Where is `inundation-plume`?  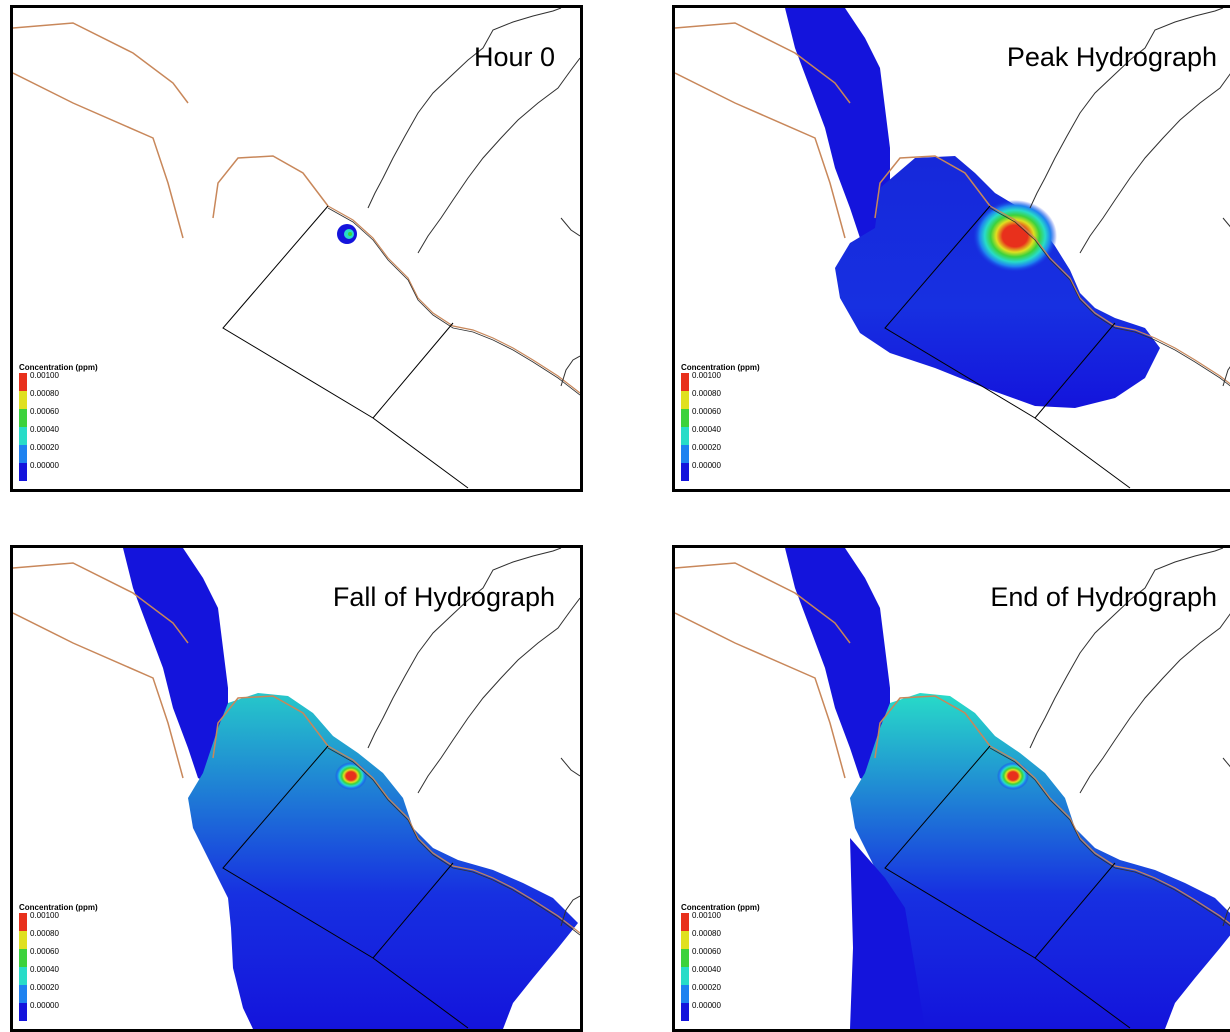
inundation-plume is located at coordinates (1040, 861).